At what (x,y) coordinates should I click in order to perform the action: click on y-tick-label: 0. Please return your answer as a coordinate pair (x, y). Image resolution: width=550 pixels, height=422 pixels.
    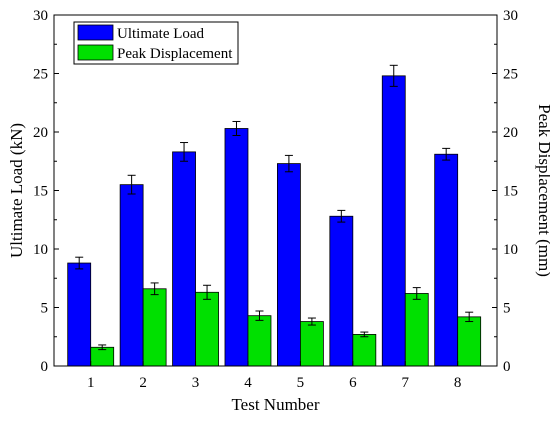
    Looking at the image, I should click on (45, 367).